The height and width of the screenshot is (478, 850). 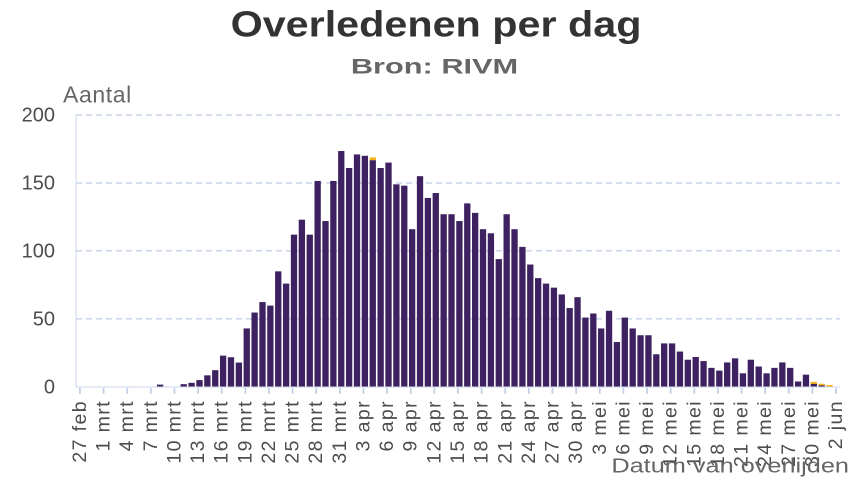 I want to click on svg-text: 25 mrt, so click(x=293, y=432).